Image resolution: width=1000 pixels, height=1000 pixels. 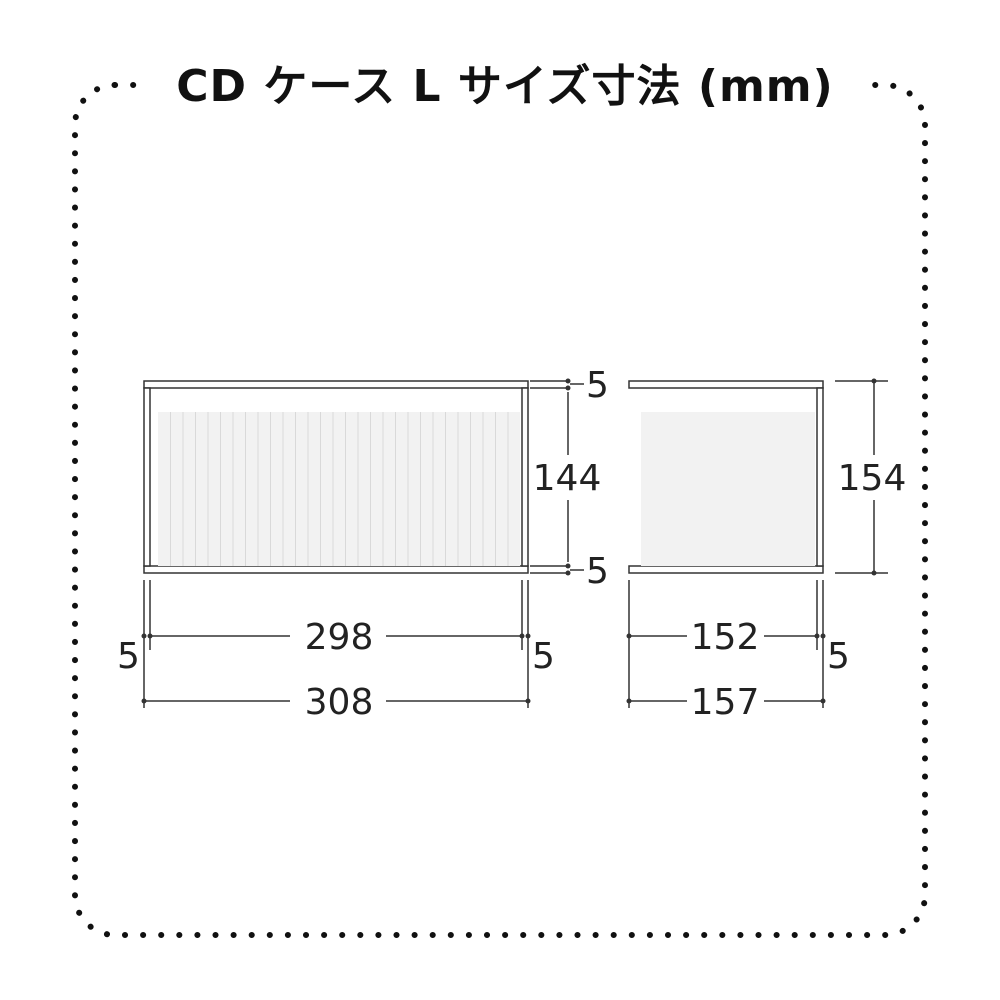 What do you see at coordinates (838, 656) in the screenshot?
I see `side-back-thickness-label: 5` at bounding box center [838, 656].